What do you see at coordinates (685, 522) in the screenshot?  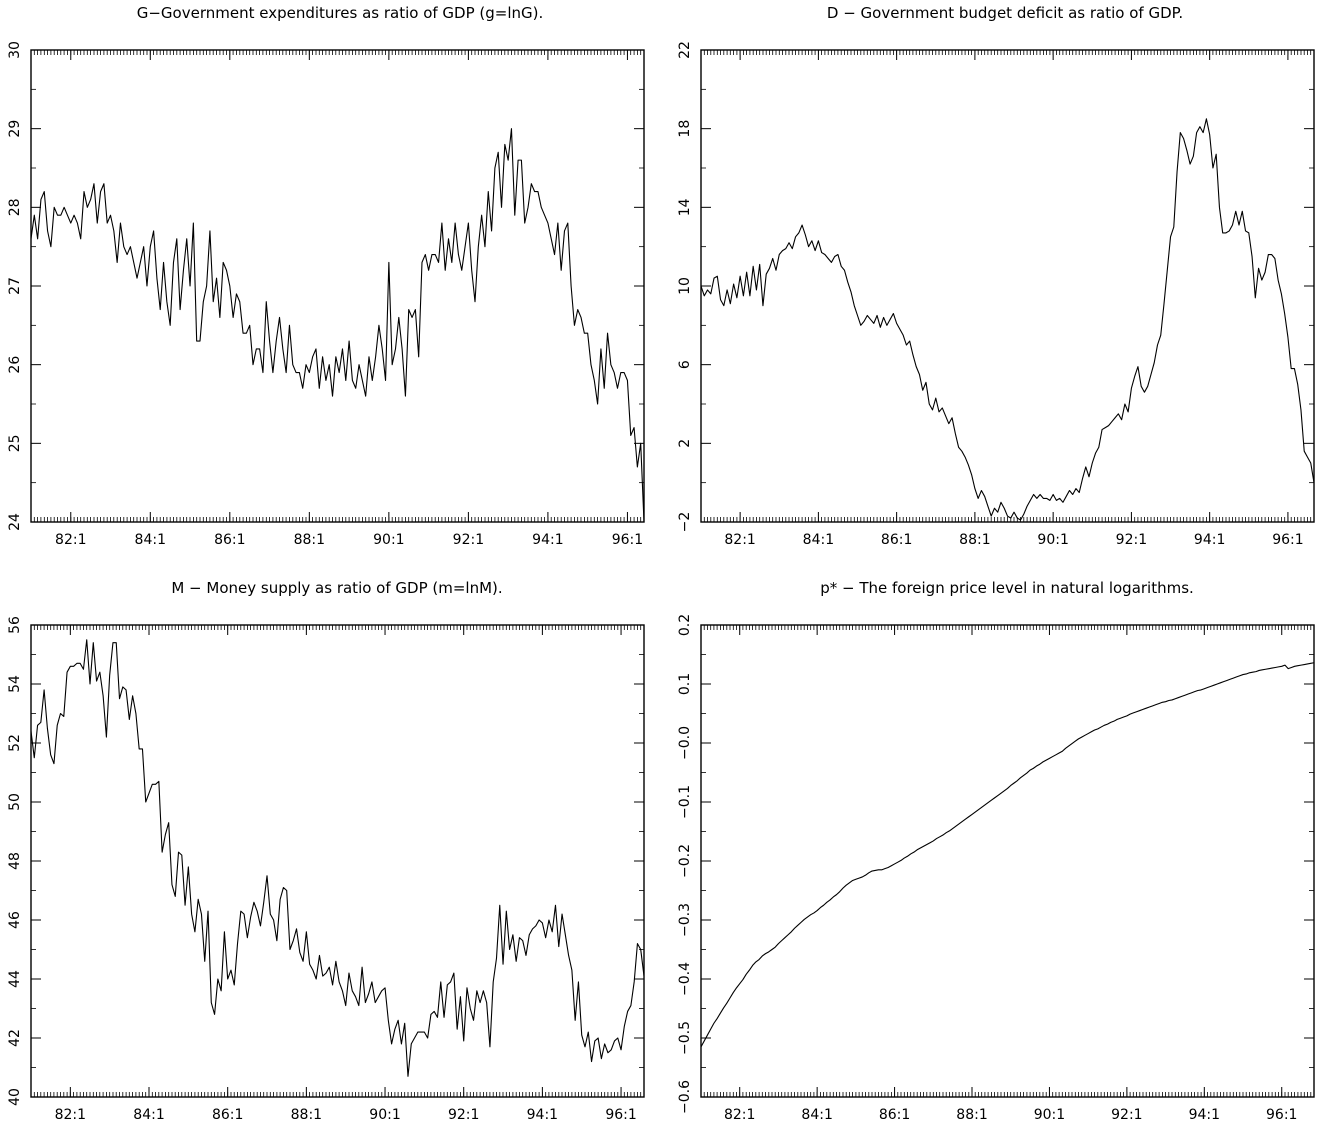 I see `y-tick-label: −2` at bounding box center [685, 522].